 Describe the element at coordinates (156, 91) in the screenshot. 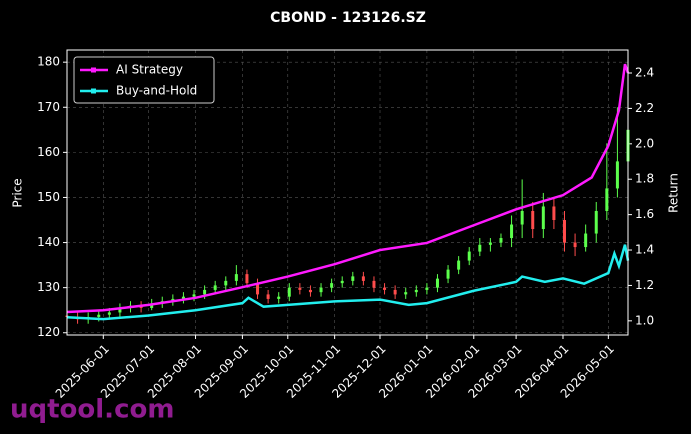

I see `legend-label: Buy-and-Hold` at that location.